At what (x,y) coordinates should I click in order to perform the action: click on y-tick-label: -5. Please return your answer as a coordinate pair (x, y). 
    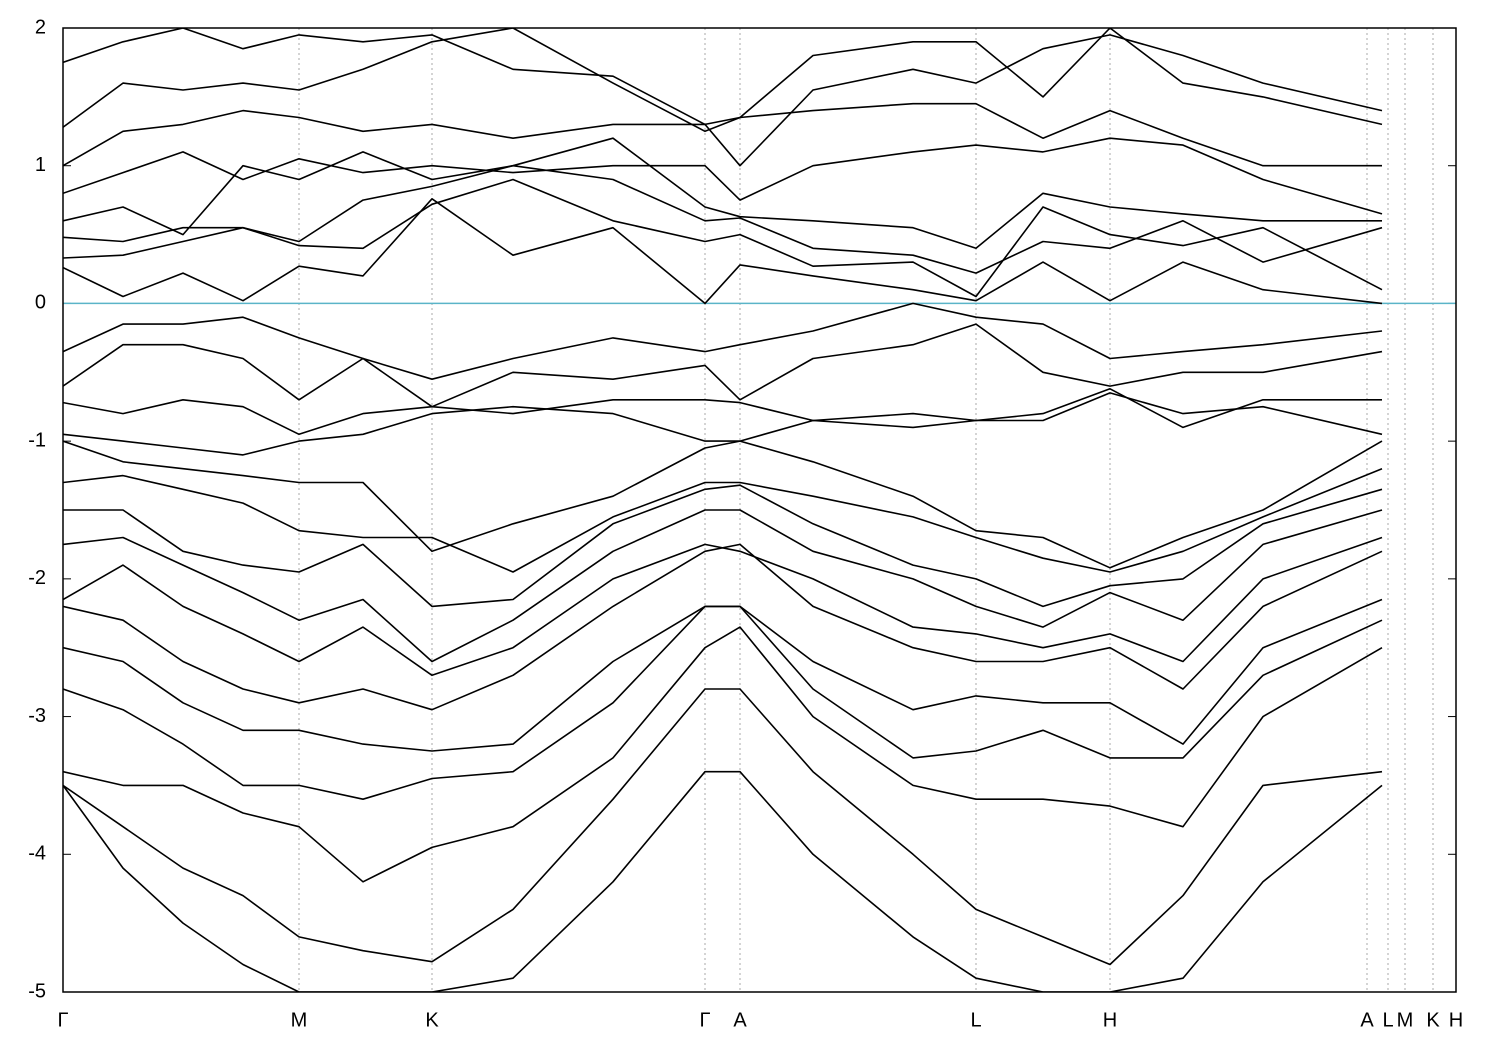
    Looking at the image, I should click on (37, 991).